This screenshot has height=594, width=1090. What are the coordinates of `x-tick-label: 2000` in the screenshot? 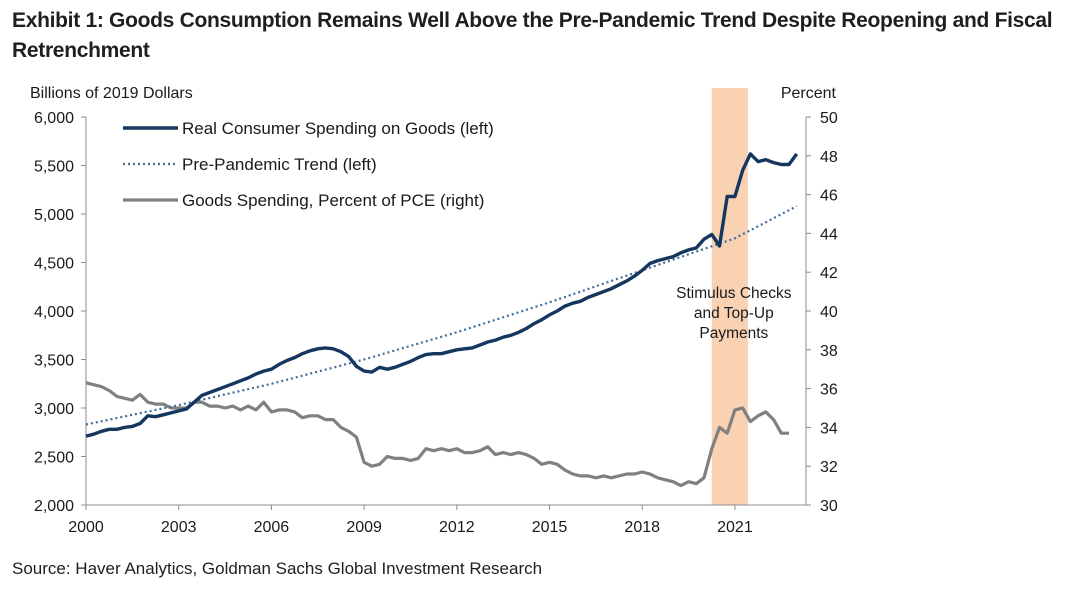 It's located at (86, 527).